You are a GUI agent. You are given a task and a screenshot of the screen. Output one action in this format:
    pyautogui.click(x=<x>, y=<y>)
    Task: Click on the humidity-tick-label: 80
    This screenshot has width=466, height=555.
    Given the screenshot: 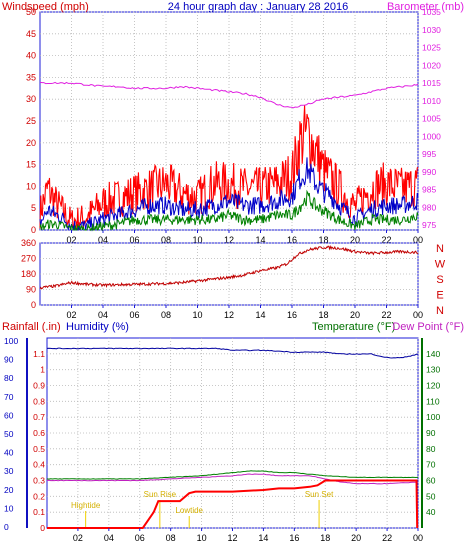 What is the action you would take?
    pyautogui.click(x=9, y=378)
    